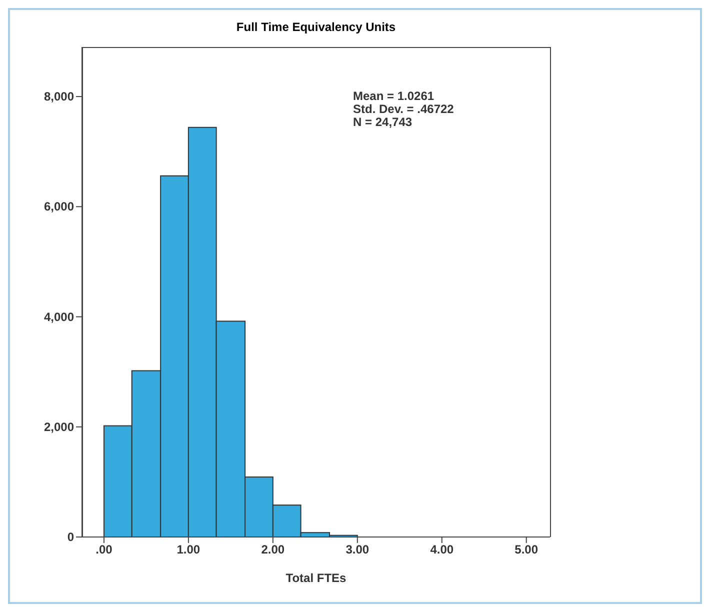  What do you see at coordinates (273, 549) in the screenshot?
I see `x-tick-label: 2.00` at bounding box center [273, 549].